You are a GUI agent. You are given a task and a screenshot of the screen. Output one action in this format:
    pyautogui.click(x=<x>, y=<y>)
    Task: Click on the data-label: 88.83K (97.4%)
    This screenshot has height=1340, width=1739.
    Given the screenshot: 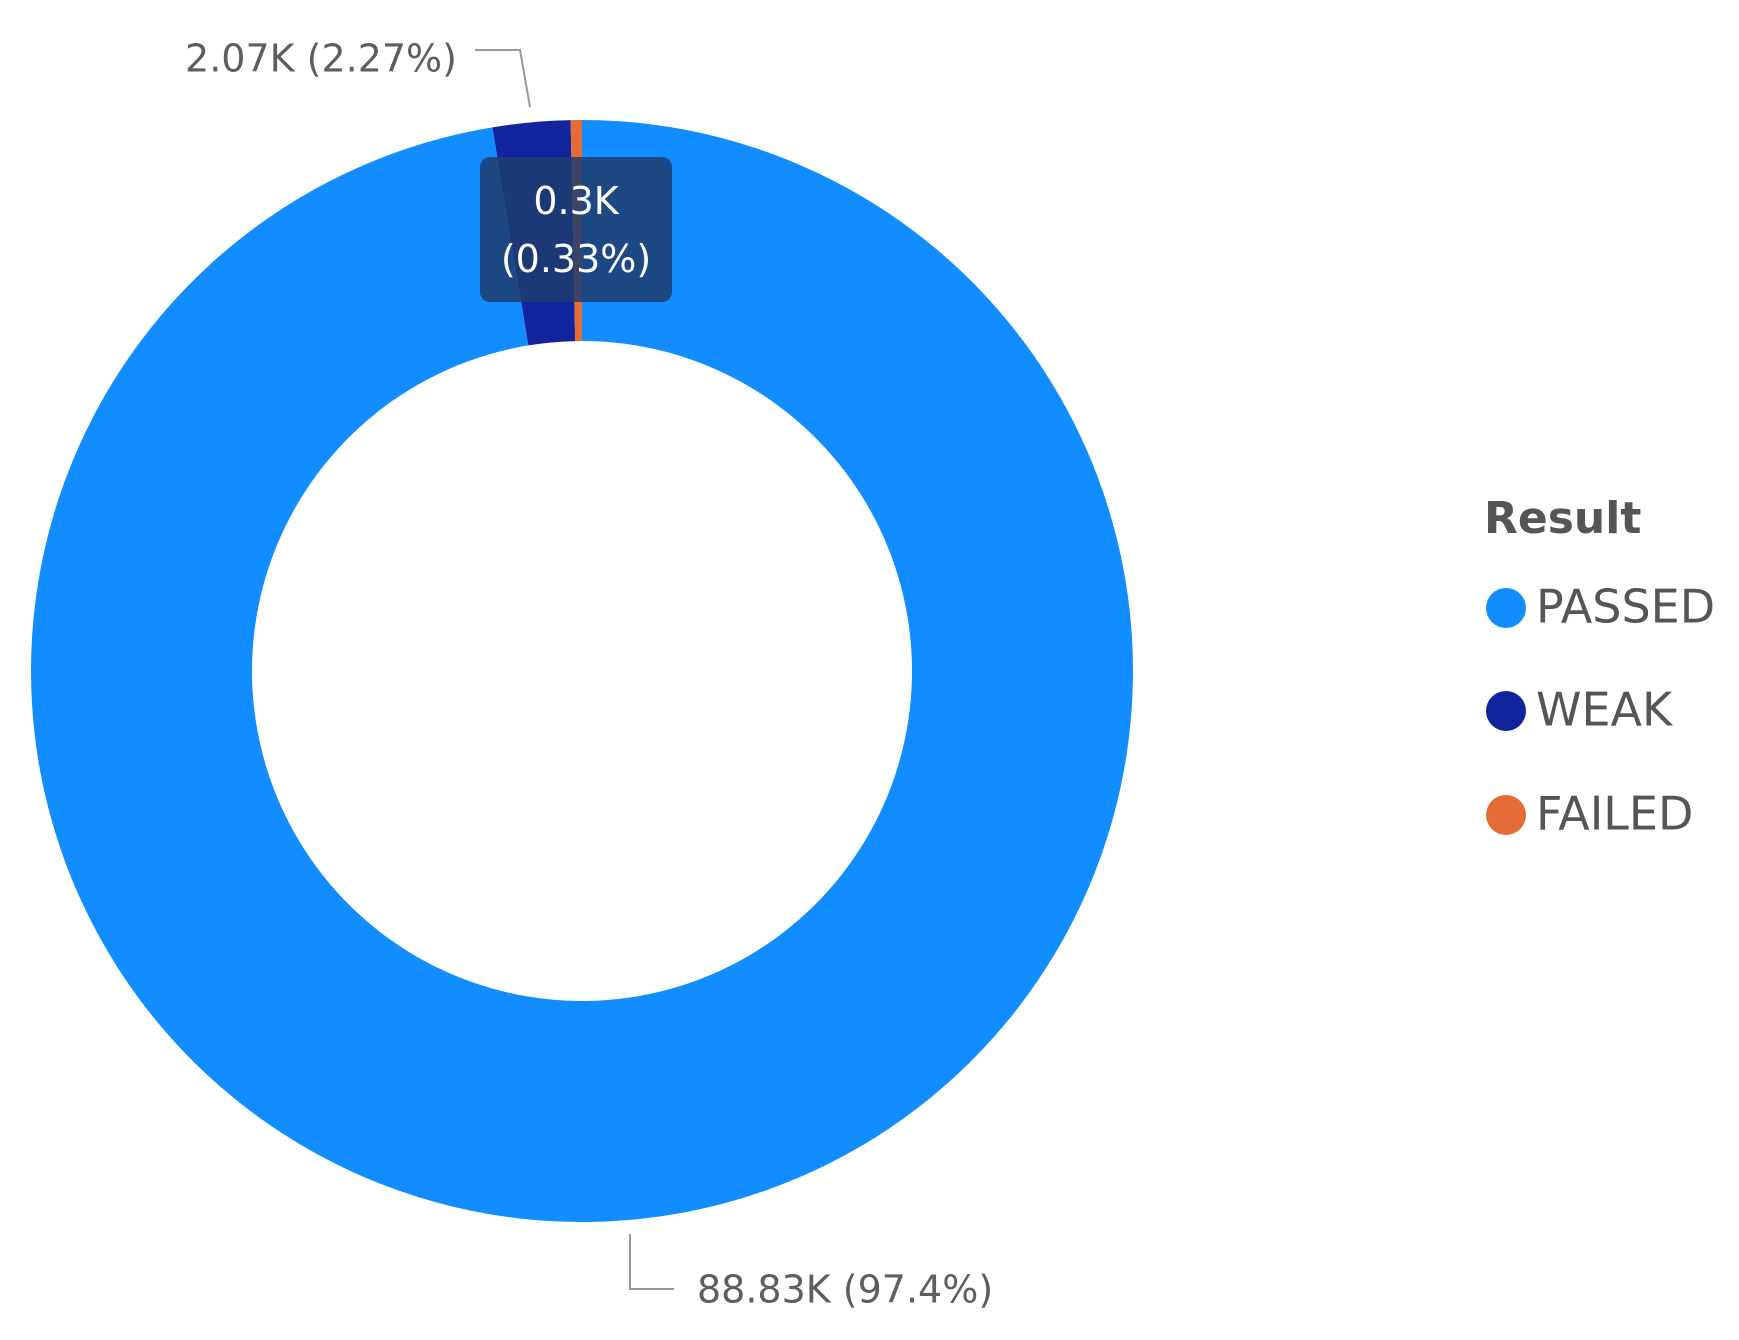 What is the action you would take?
    pyautogui.click(x=845, y=1290)
    